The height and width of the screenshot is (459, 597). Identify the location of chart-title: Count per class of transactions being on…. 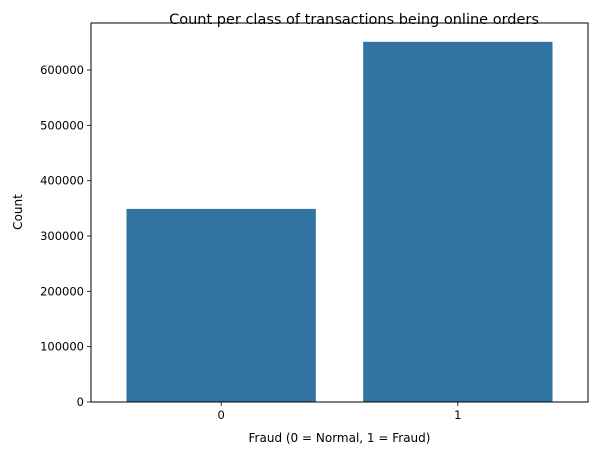
(354, 20).